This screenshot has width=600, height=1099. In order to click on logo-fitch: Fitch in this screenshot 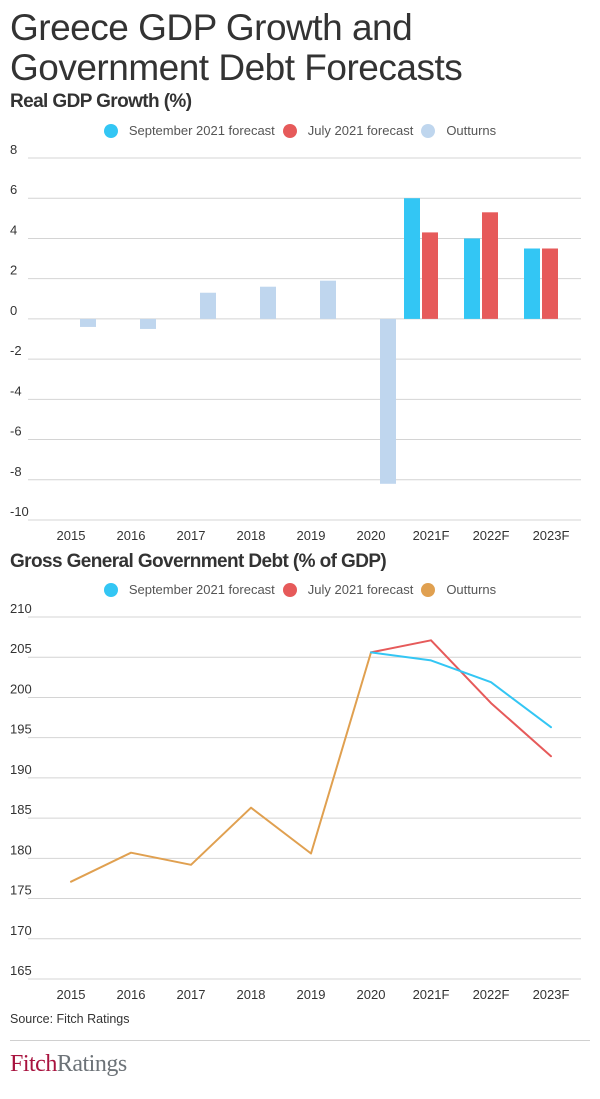, I will do `click(33, 1064)`.